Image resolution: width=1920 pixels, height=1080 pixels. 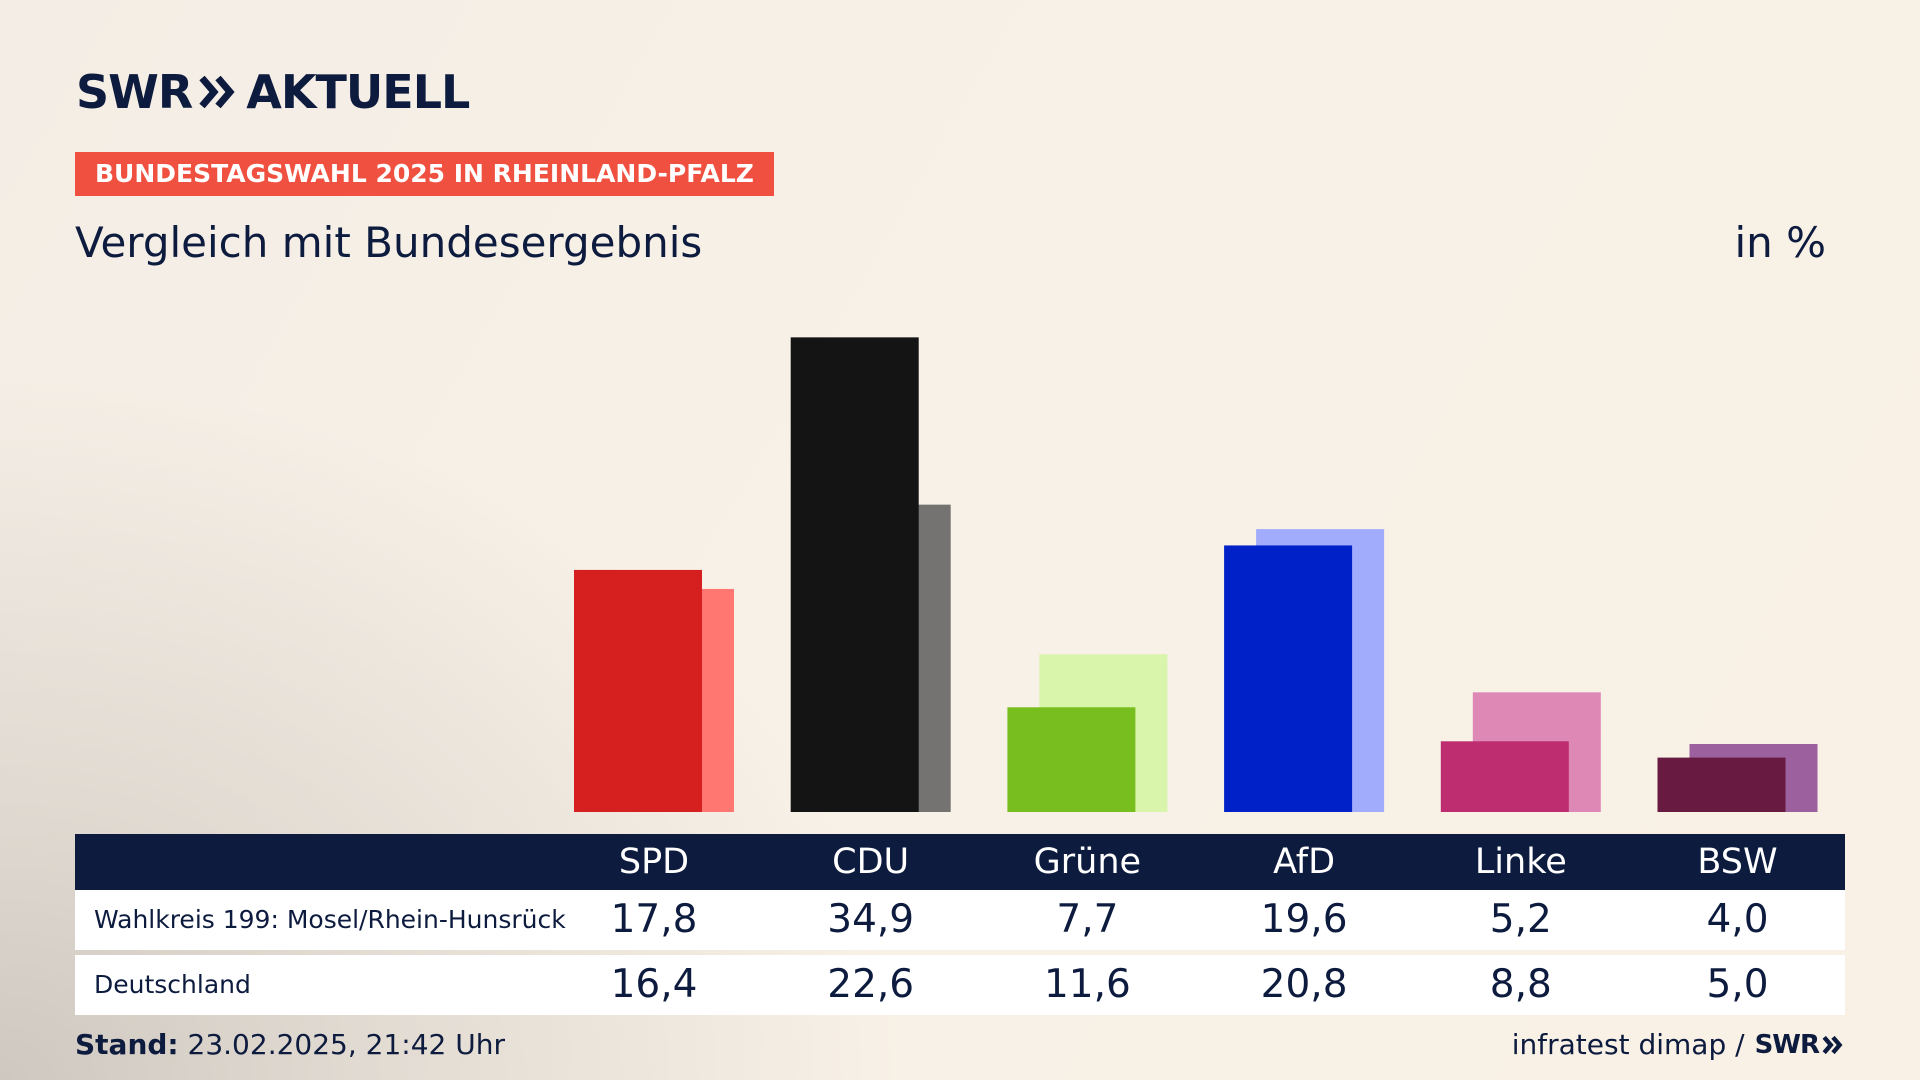 What do you see at coordinates (960, 862) in the screenshot?
I see `table-header: SPD CDU Grüne AfD Linke BSW` at bounding box center [960, 862].